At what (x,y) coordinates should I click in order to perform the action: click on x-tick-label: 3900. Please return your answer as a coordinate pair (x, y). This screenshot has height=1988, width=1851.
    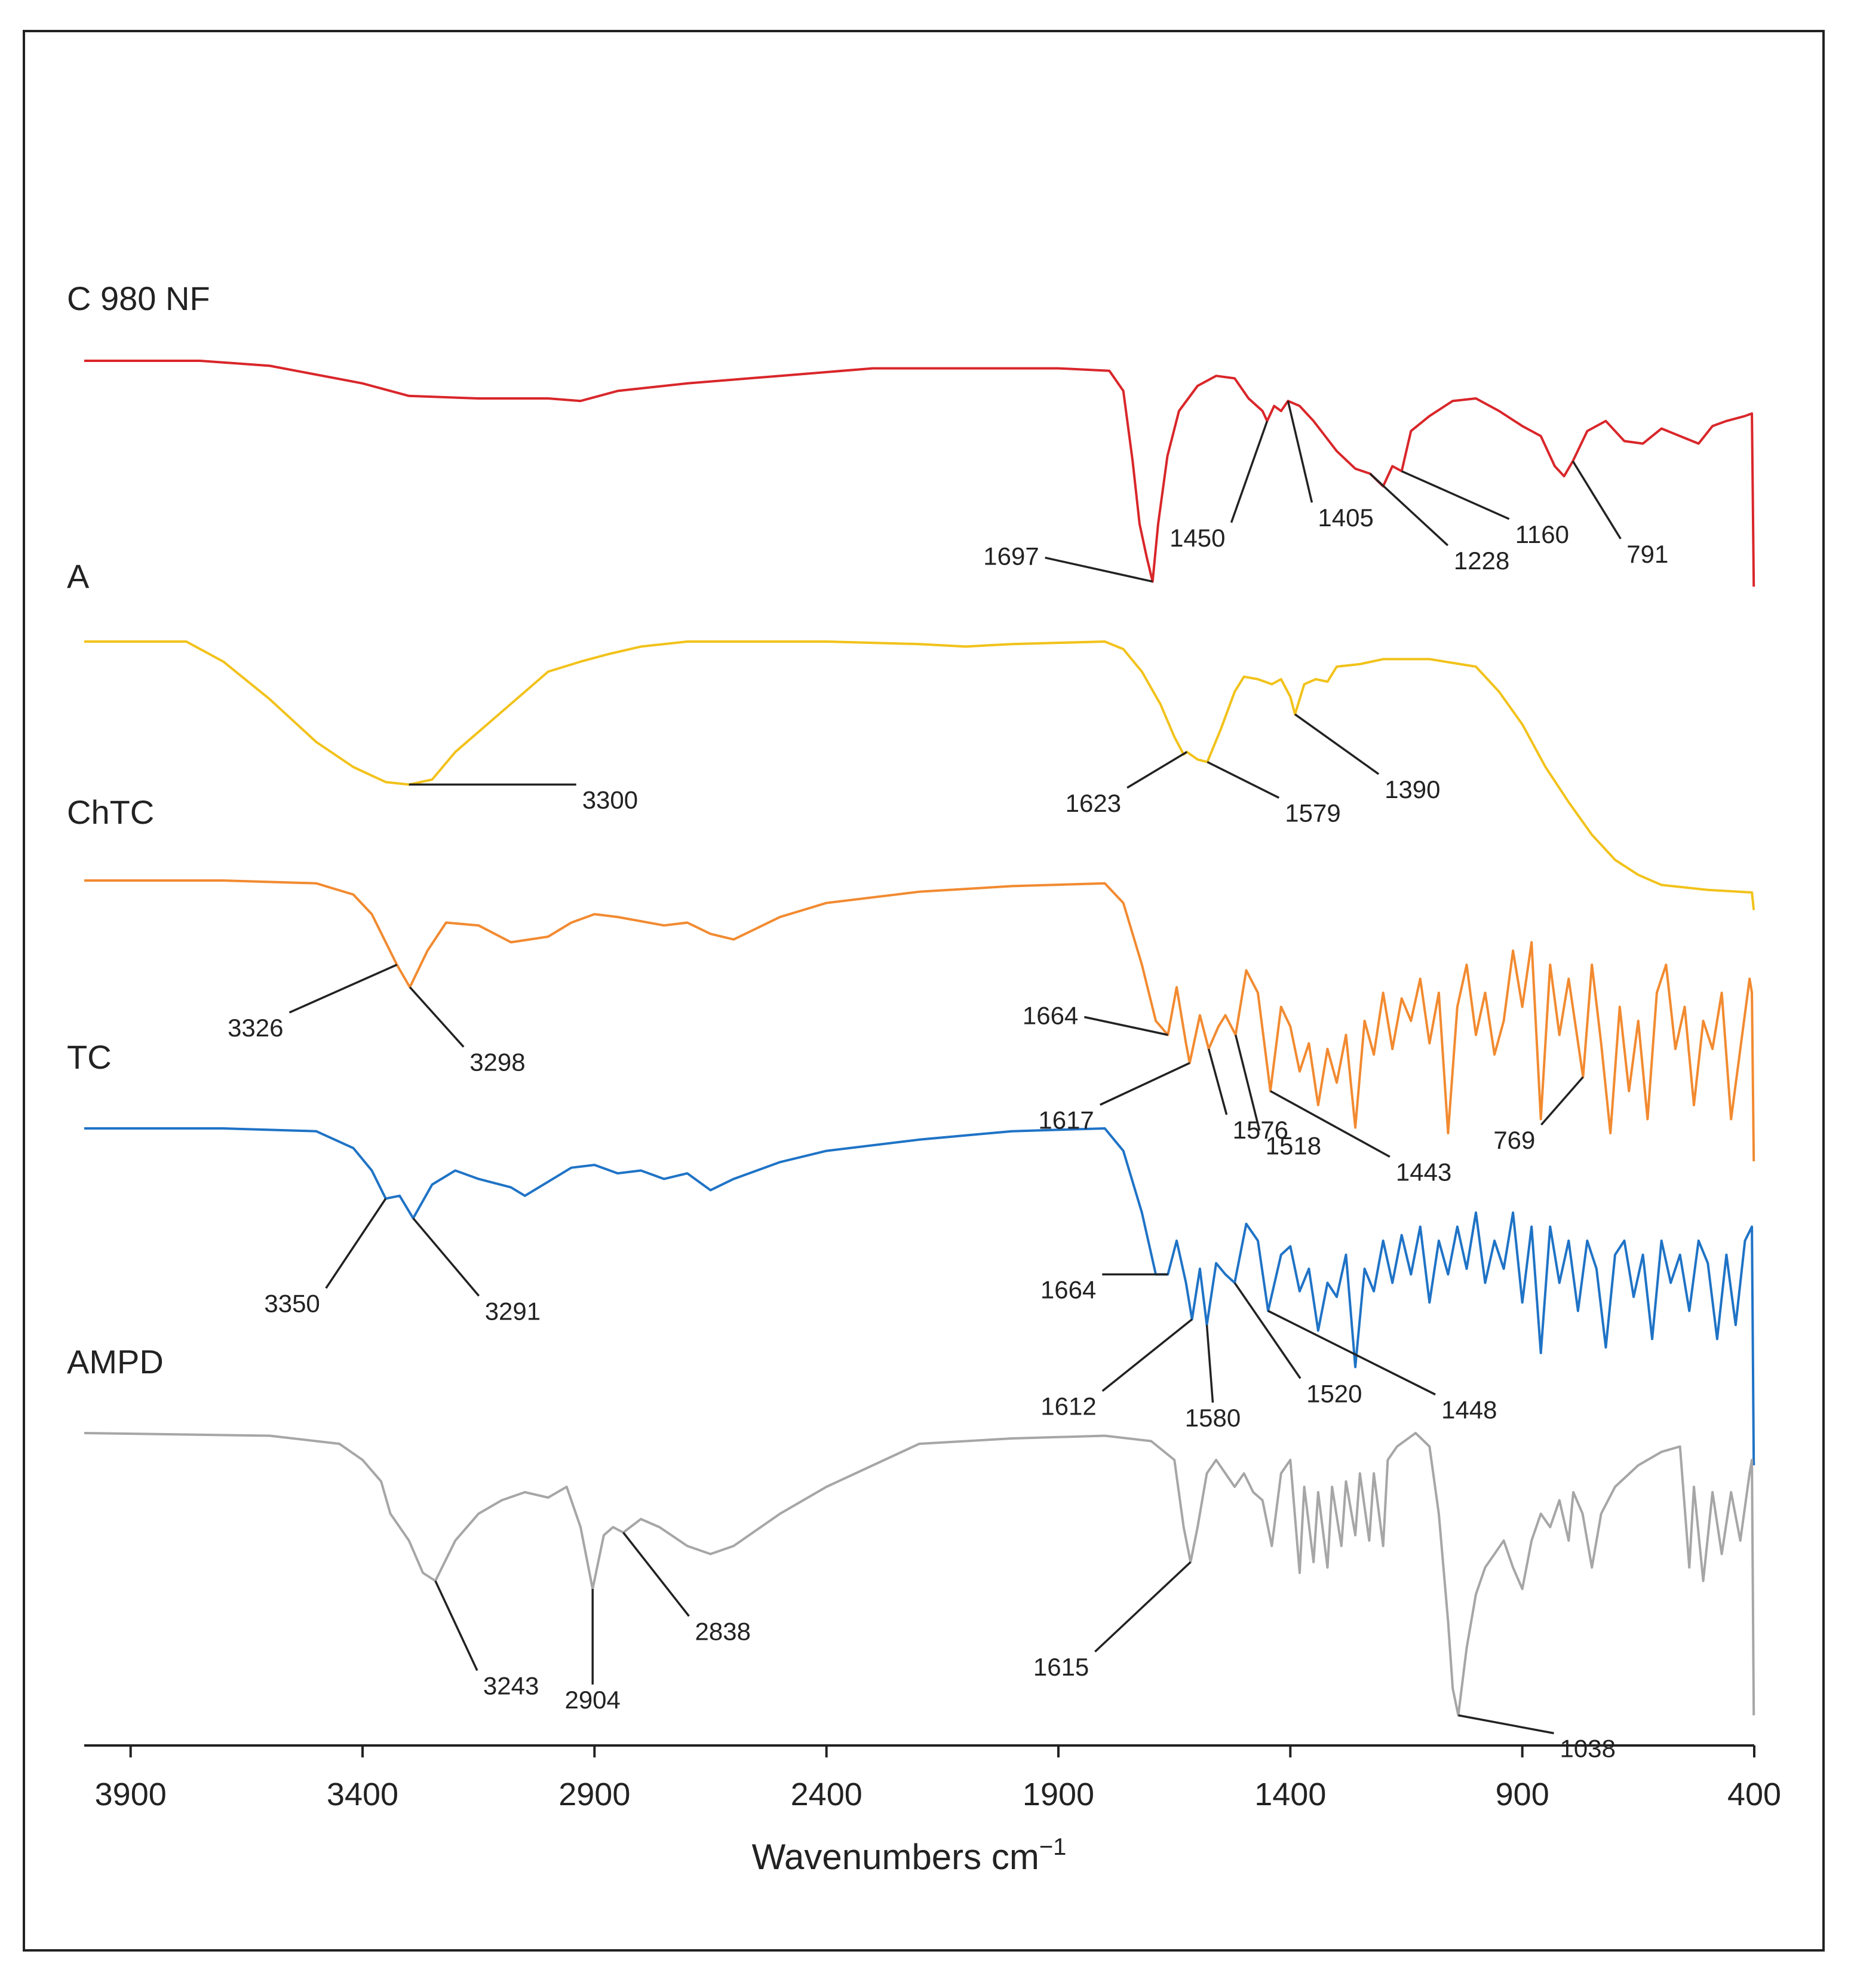
    Looking at the image, I should click on (131, 1794).